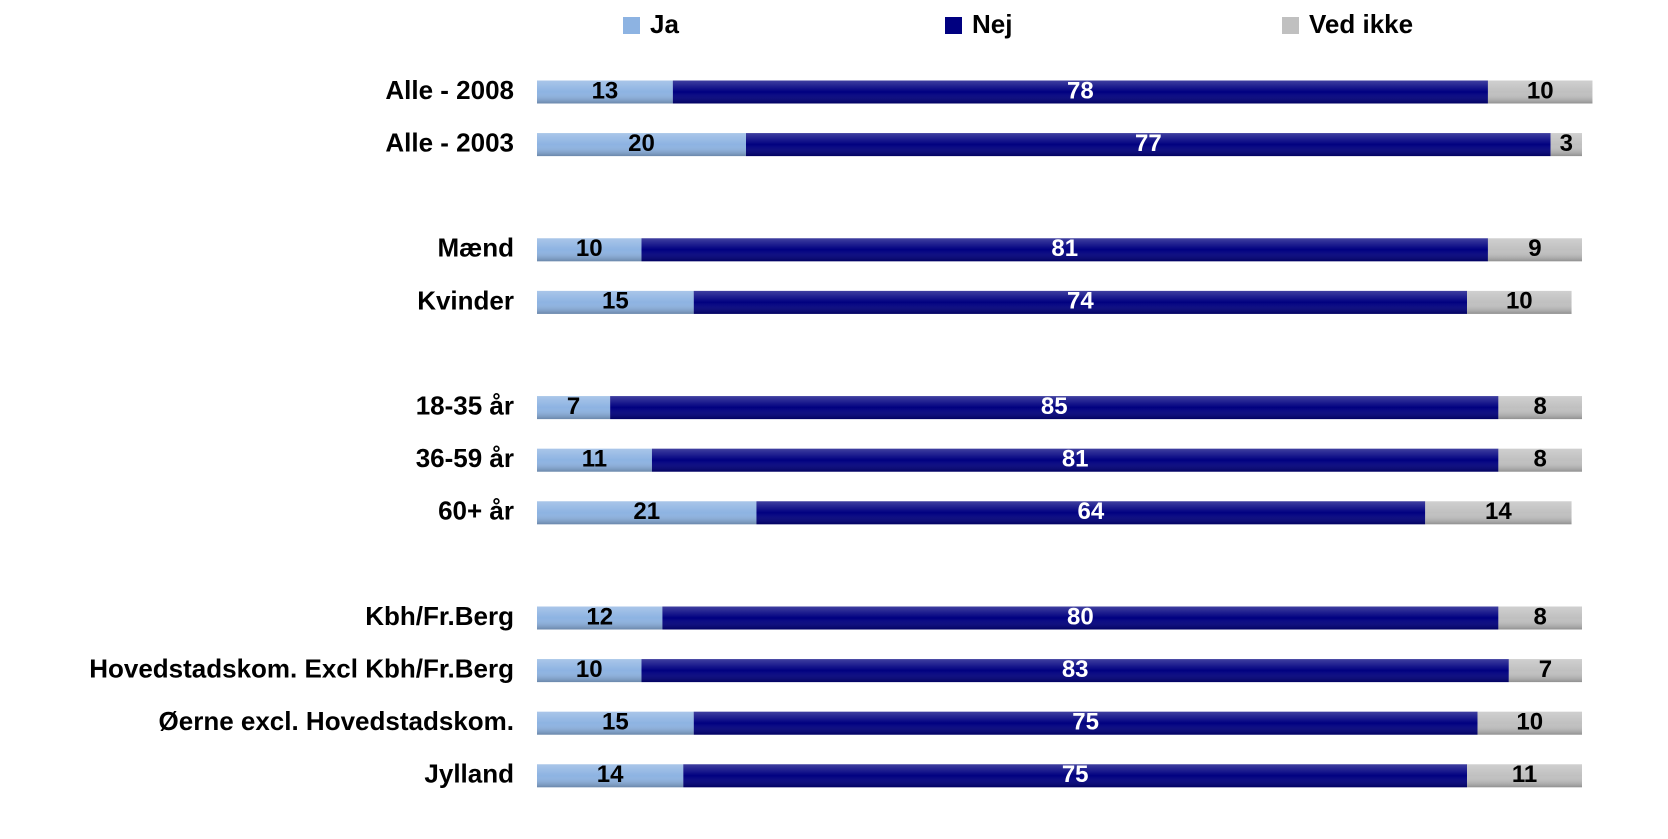 Image resolution: width=1668 pixels, height=839 pixels. What do you see at coordinates (1361, 24) in the screenshot?
I see `legend-label: Ved ikke` at bounding box center [1361, 24].